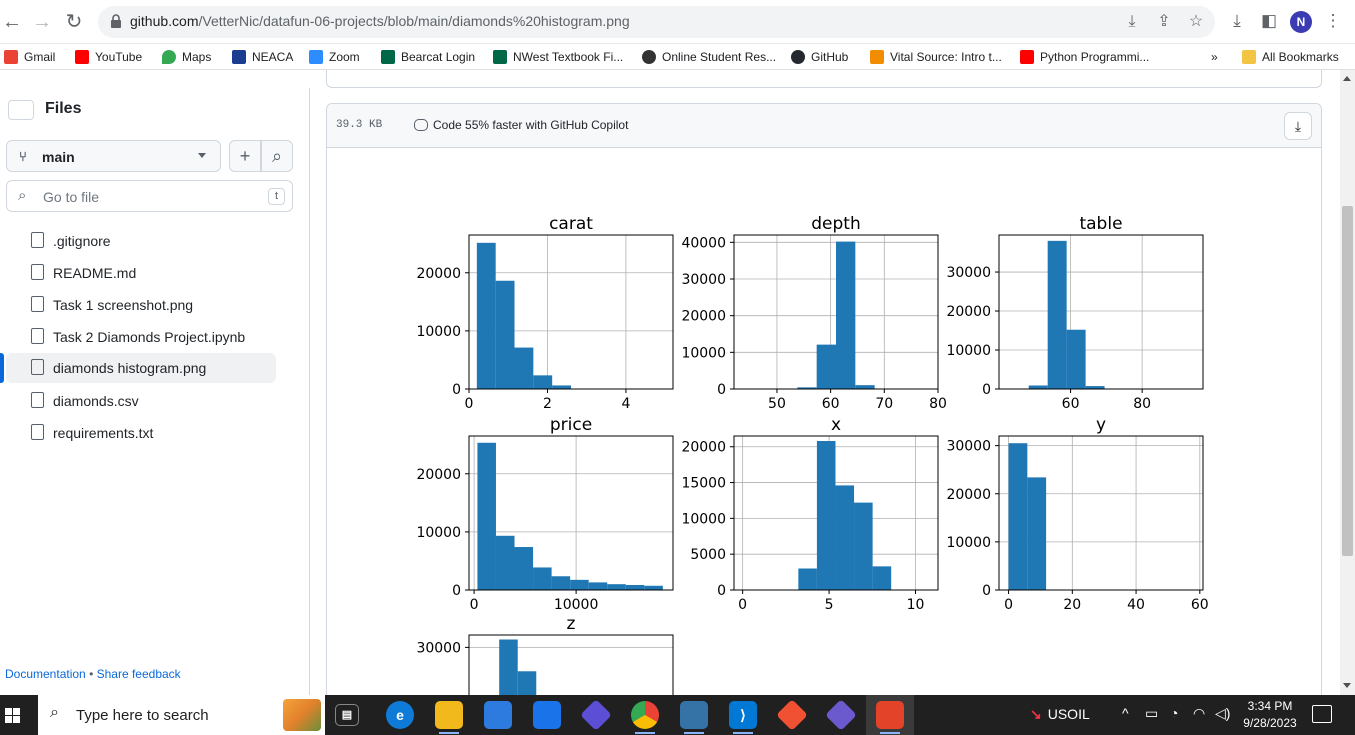 This screenshot has width=1355, height=735. What do you see at coordinates (18, 715) in the screenshot?
I see `start-button` at bounding box center [18, 715].